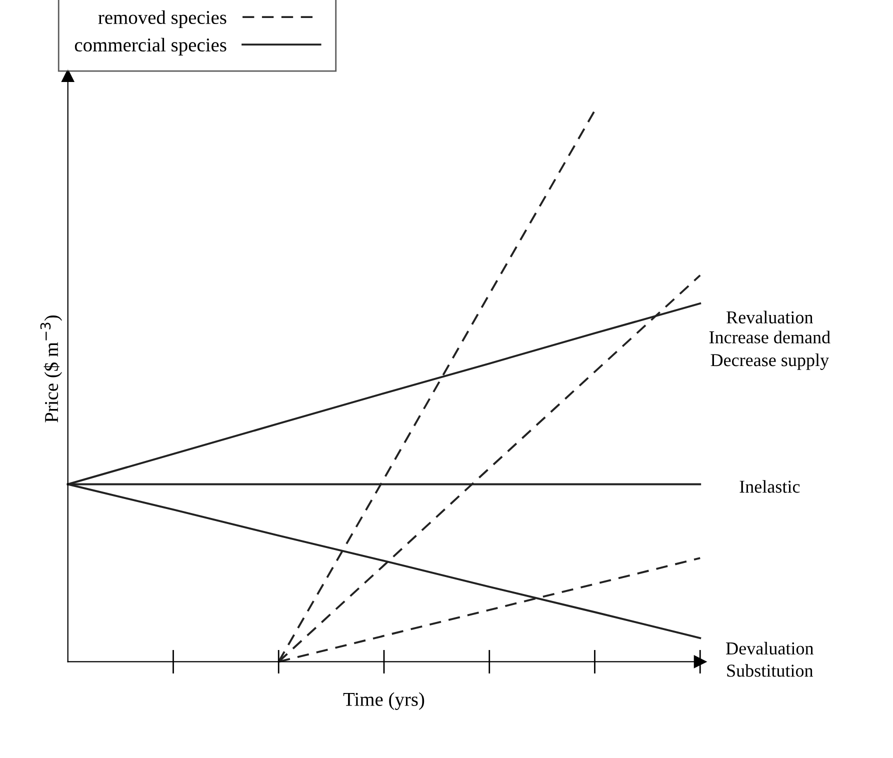 This screenshot has height=758, width=893. Describe the element at coordinates (770, 486) in the screenshot. I see `text: Inelastic` at that location.